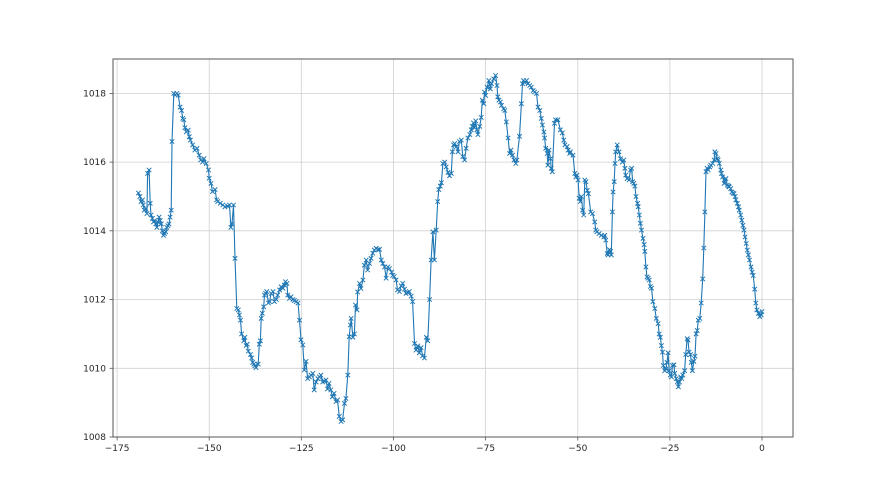 The width and height of the screenshot is (880, 495). I want to click on y-axis-tick-label: 1010, so click(94, 369).